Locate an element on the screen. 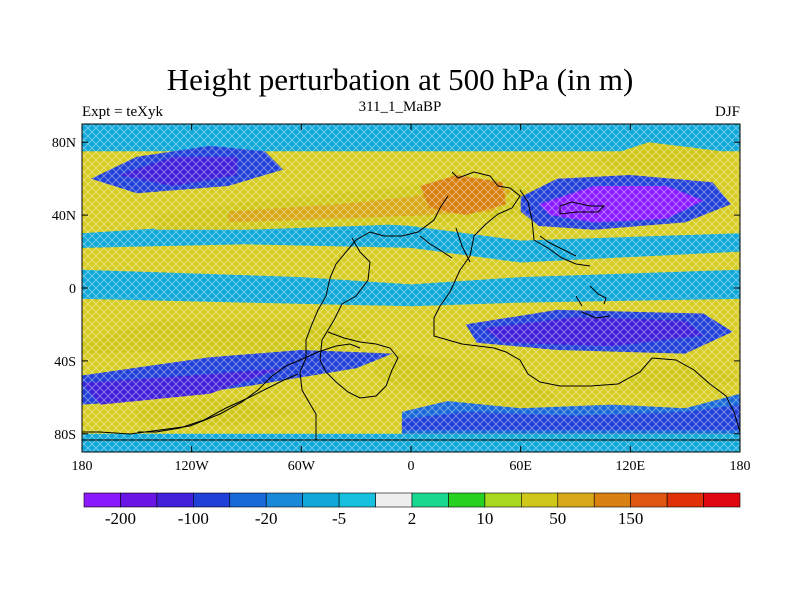  coastline-s-america is located at coordinates (359, 318).